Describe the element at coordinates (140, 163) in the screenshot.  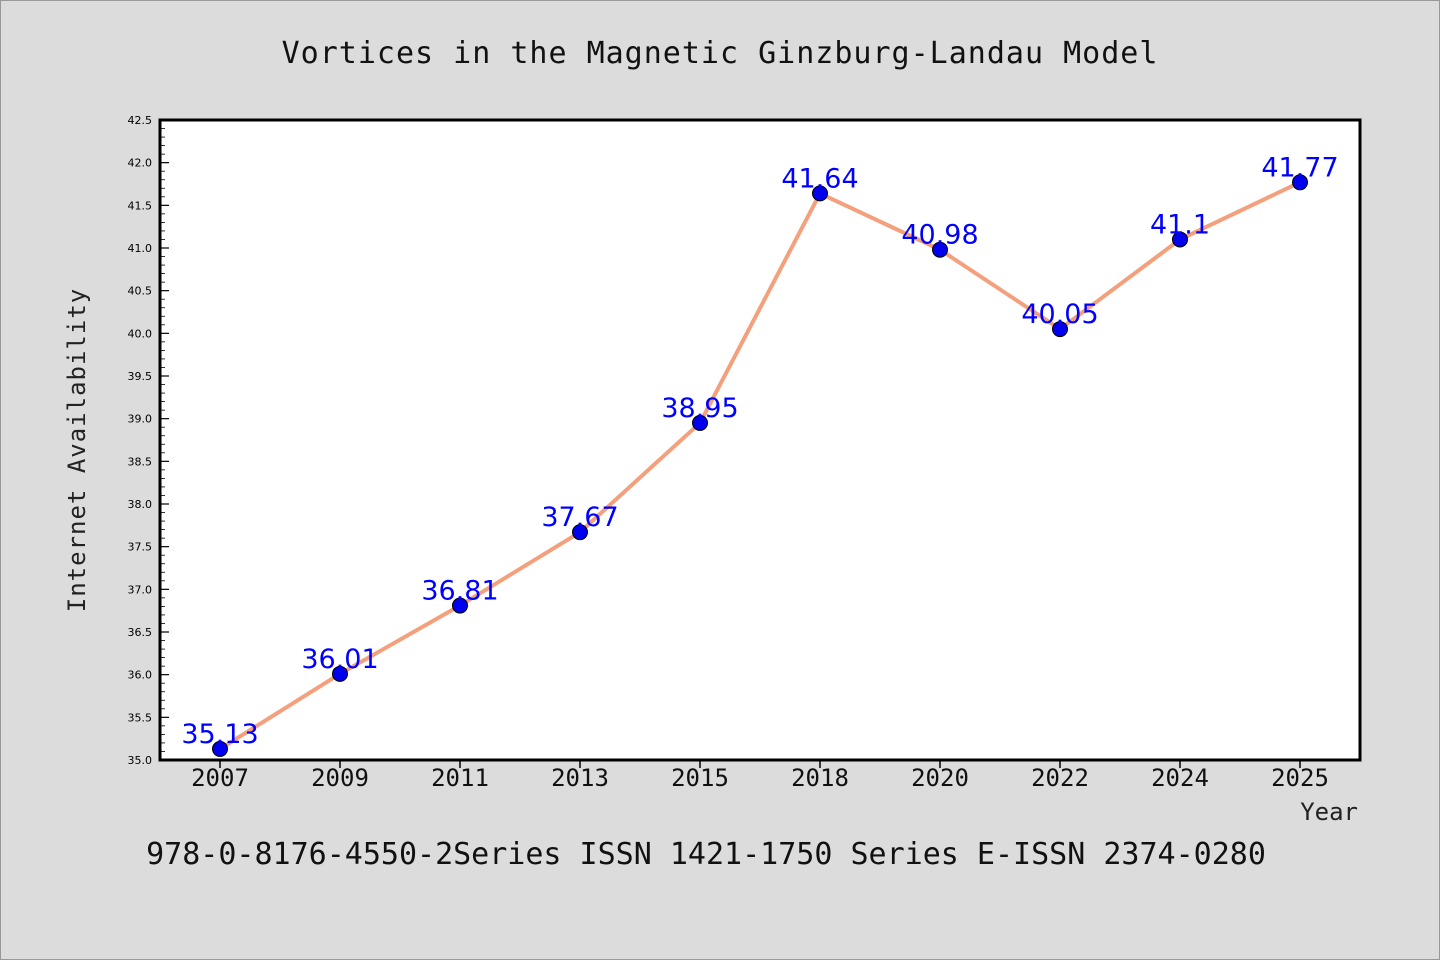
I see `y-tick-label: 42.0` at that location.